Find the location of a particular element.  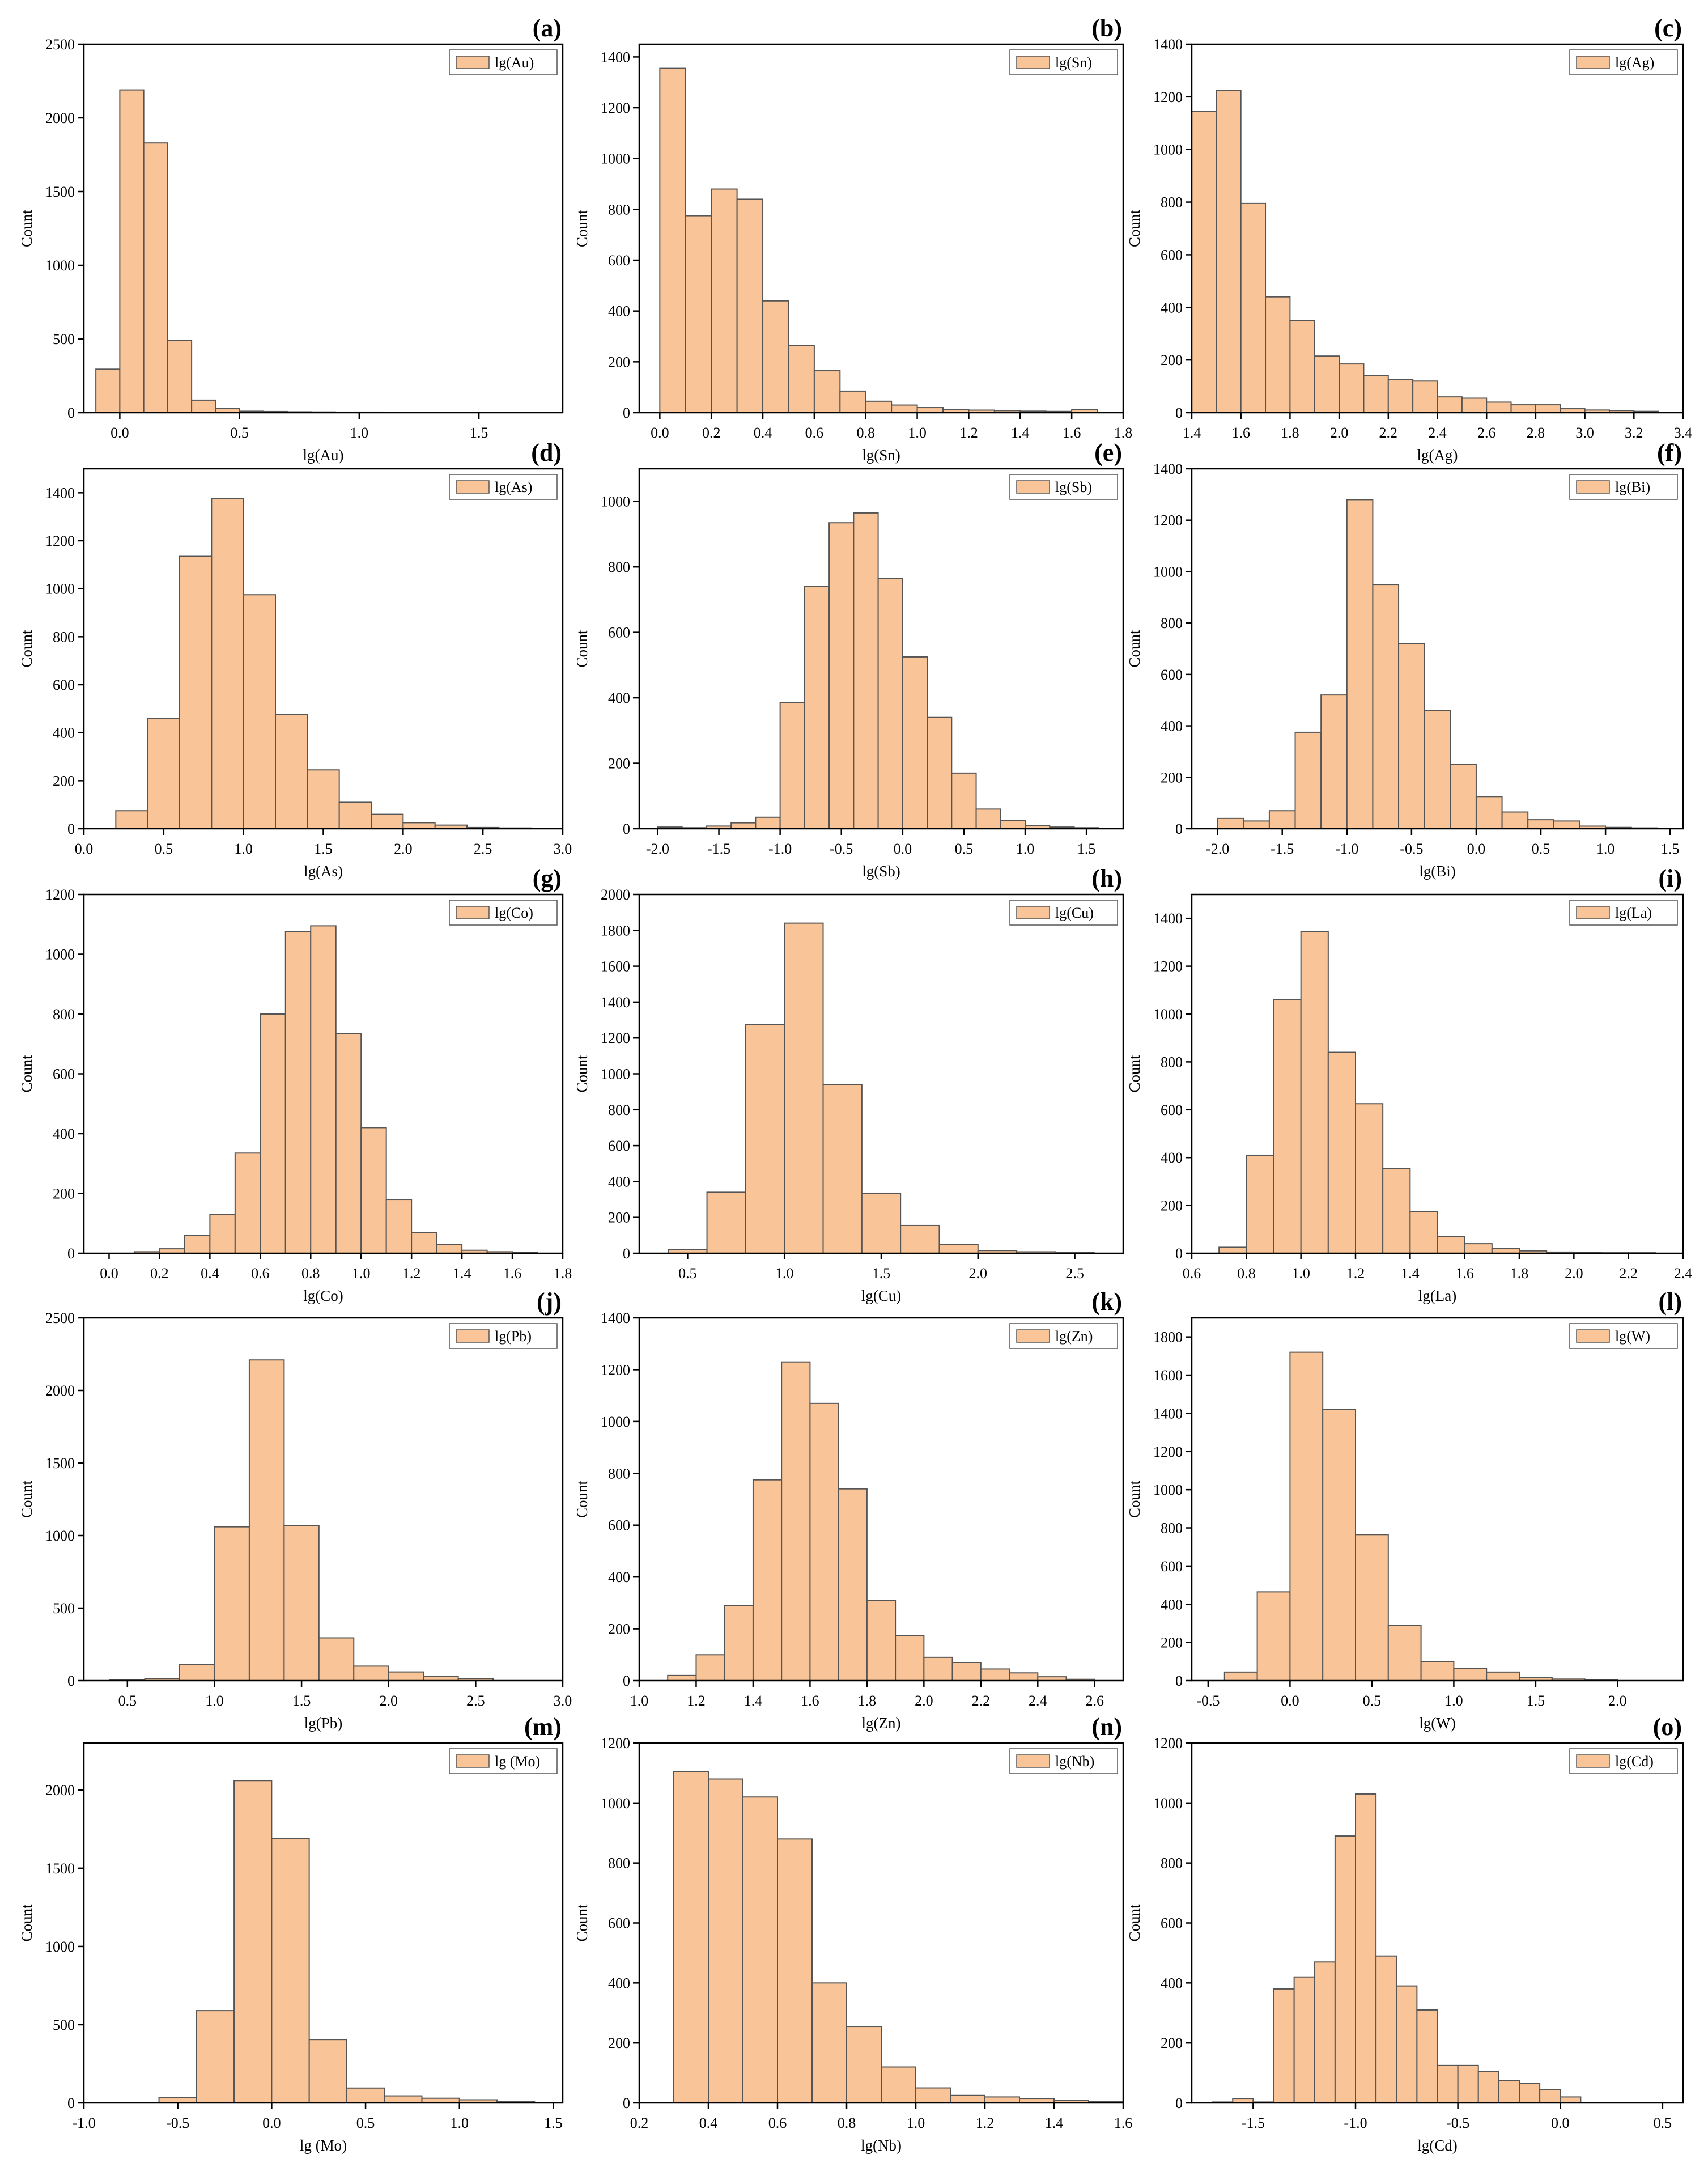

y-tick-label: 1500 is located at coordinates (60, 192).